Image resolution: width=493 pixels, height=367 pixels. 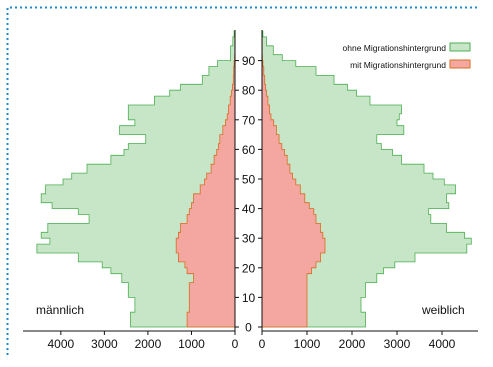 I want to click on age-tick-label: 60, so click(x=249, y=150).